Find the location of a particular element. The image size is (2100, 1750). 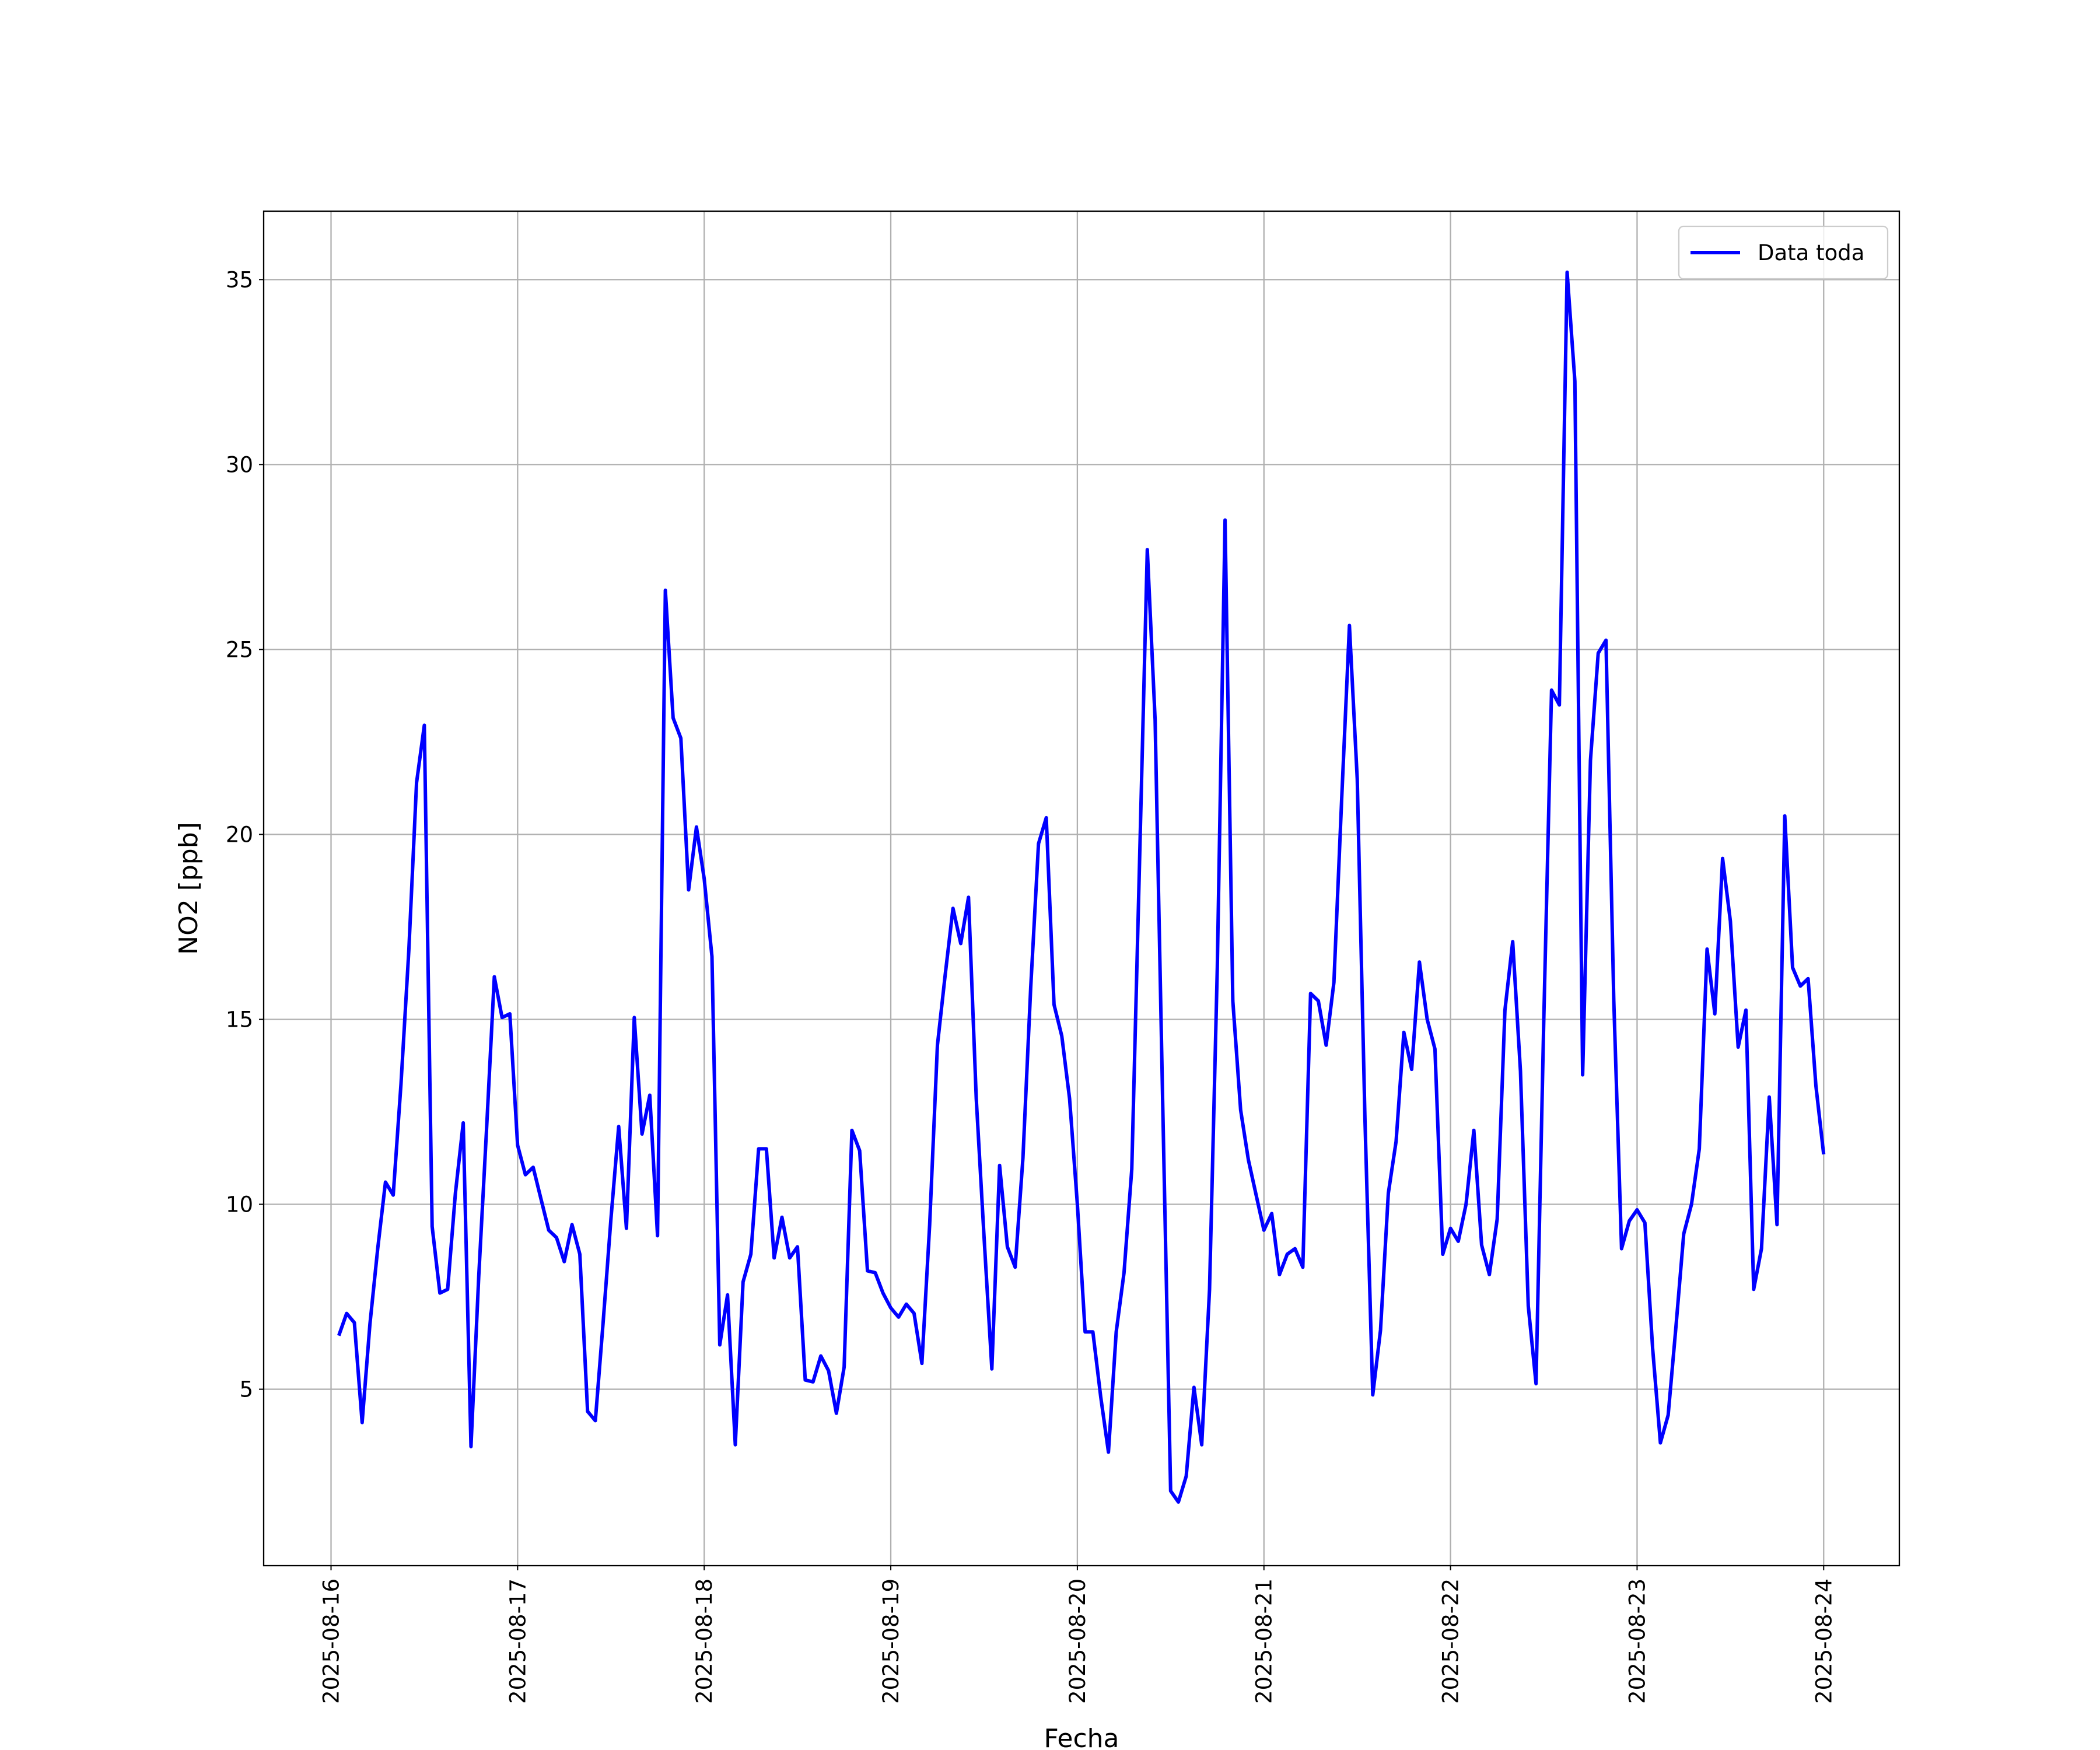

x-tick-label: 2025-08-17 is located at coordinates (517, 1641).